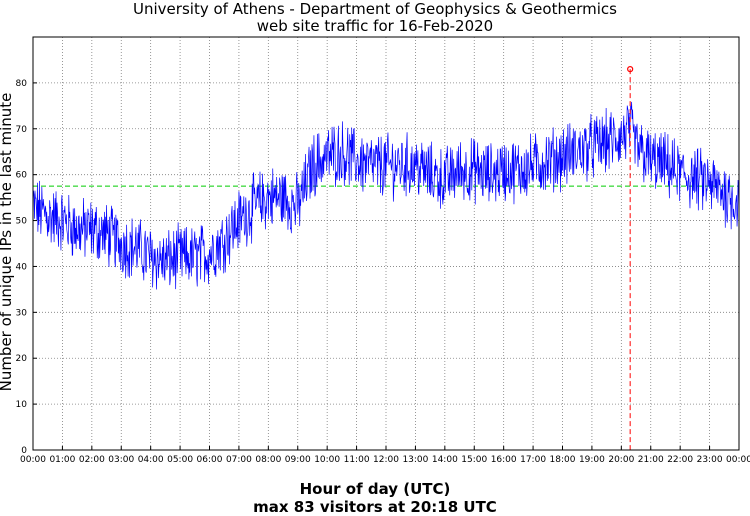 This screenshot has height=516, width=750. I want to click on x-tick-label: 21:00, so click(651, 460).